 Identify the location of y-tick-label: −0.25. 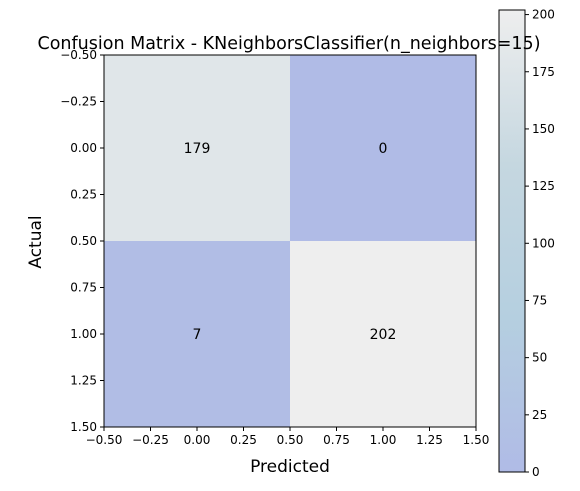
(78, 102).